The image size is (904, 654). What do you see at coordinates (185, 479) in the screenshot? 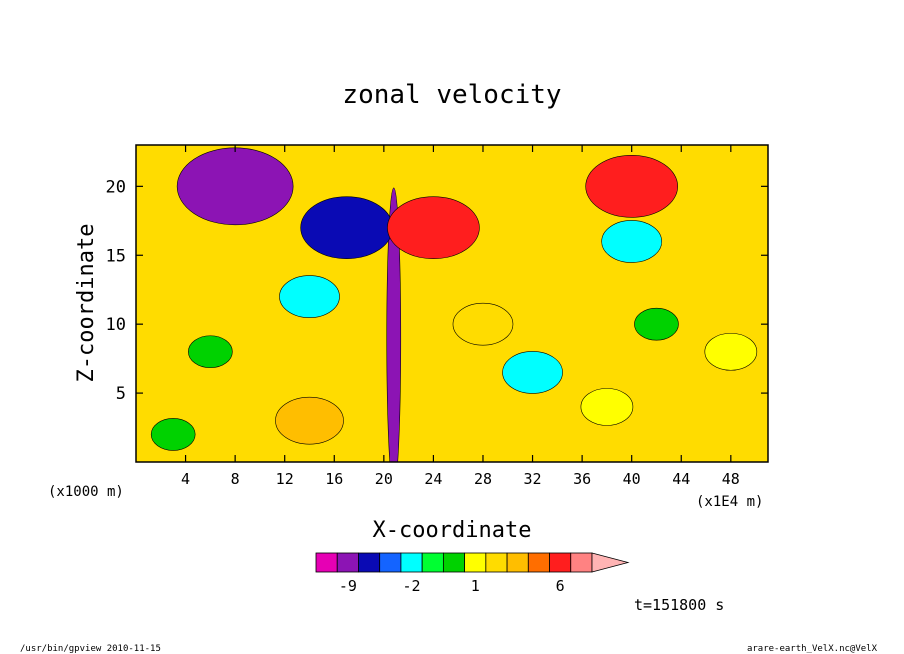
I see `x-tick-label-4: 4` at bounding box center [185, 479].